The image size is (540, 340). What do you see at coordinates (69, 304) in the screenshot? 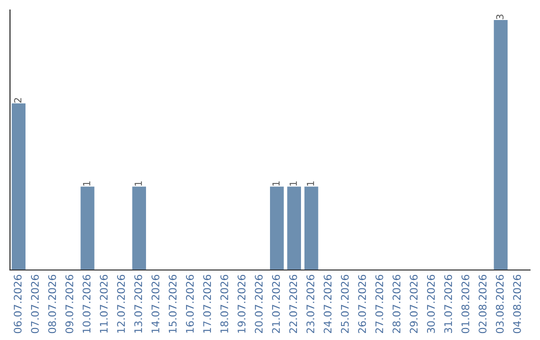
I see `x-tick-label: 09.07.2026` at bounding box center [69, 304].